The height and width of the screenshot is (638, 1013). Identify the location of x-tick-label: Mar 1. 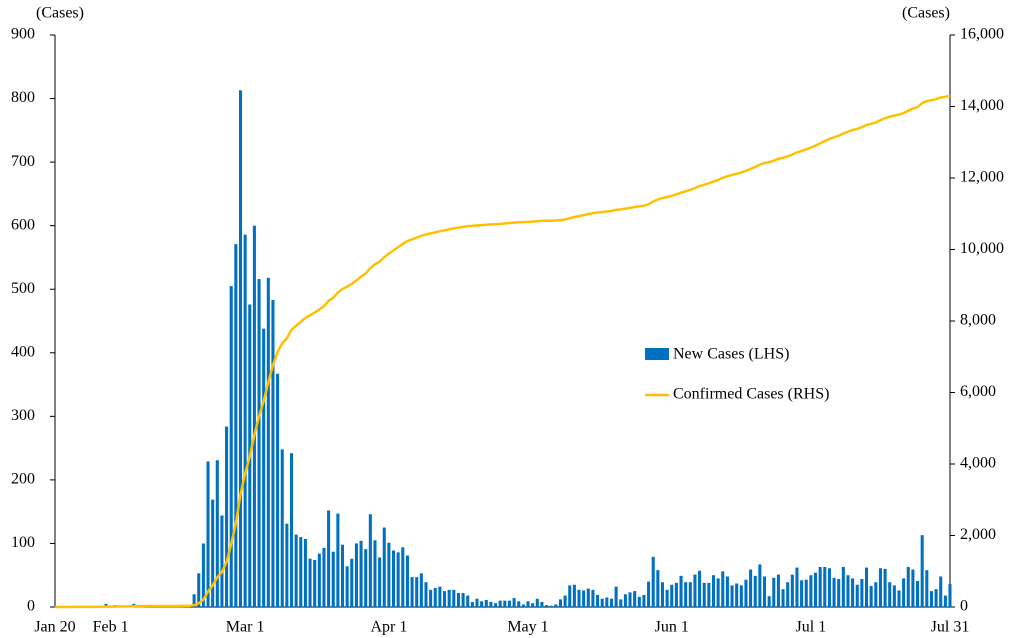
(245, 627).